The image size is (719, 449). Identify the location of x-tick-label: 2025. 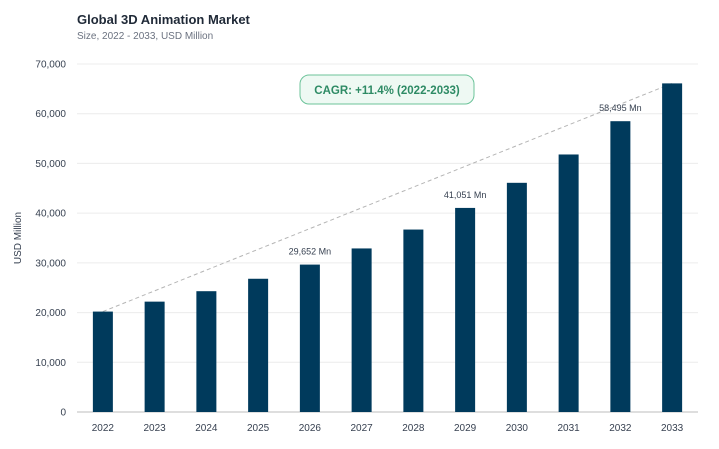
(258, 428).